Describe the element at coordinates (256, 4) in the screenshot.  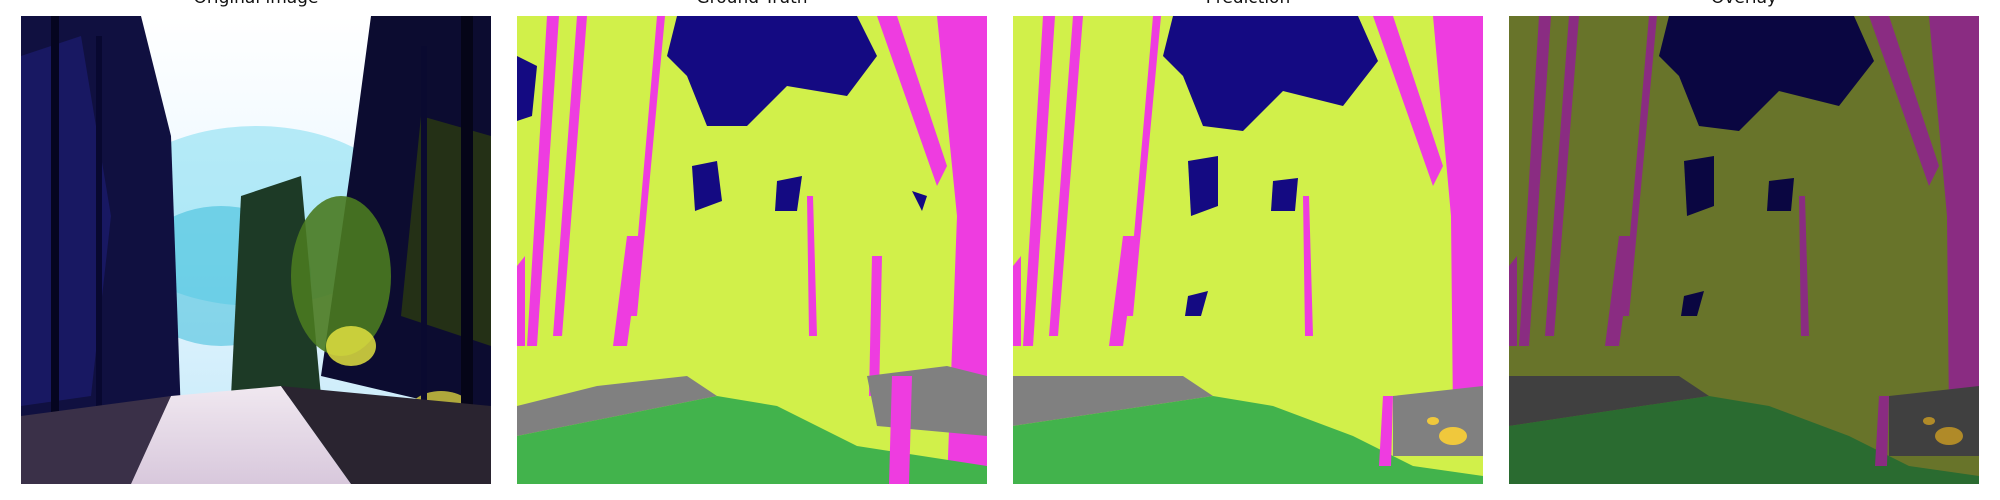
I see `panel-title-original: Original image` at that location.